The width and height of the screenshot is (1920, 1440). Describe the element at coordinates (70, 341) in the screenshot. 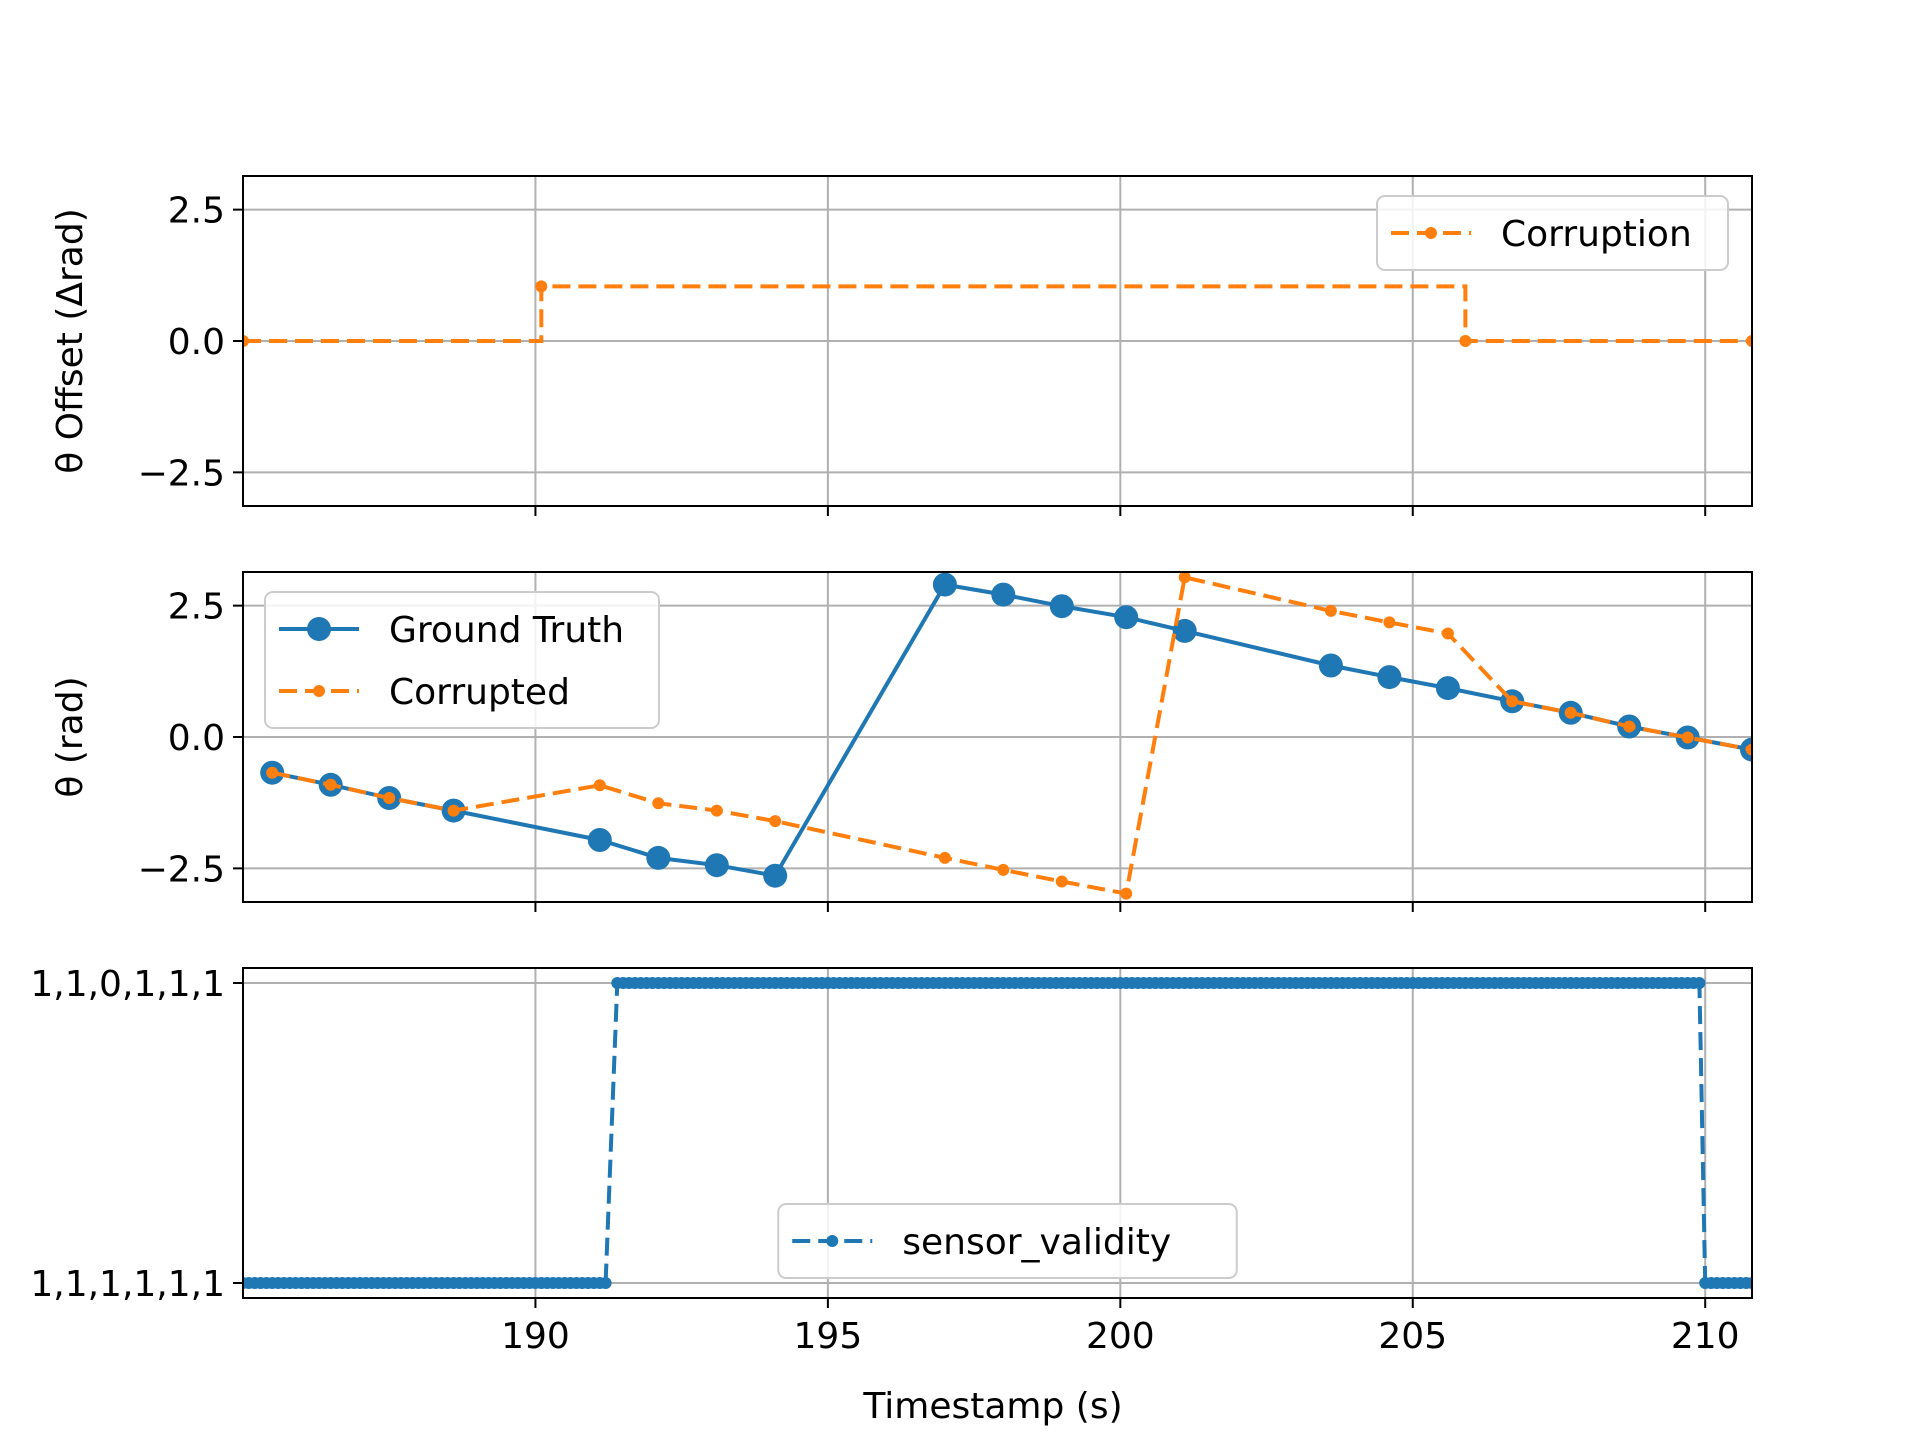

I see `y-axis-label: θ Offset (Δrad)` at that location.